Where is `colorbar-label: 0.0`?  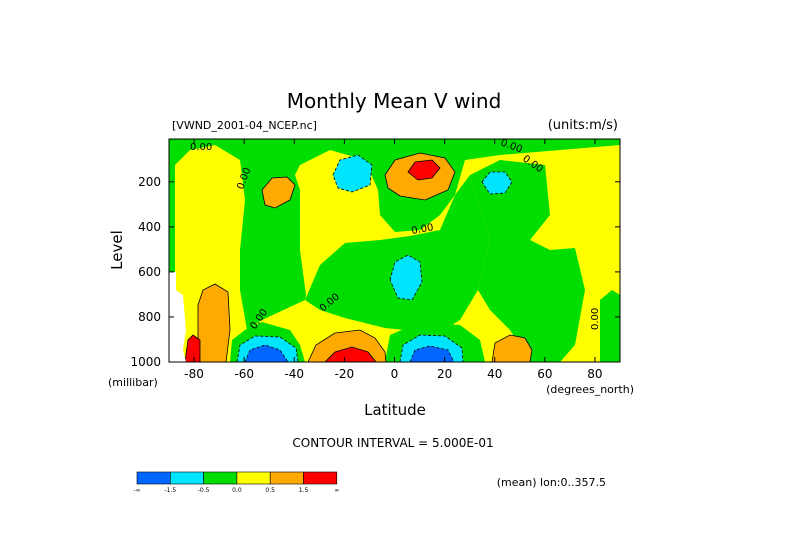 colorbar-label: 0.0 is located at coordinates (237, 490).